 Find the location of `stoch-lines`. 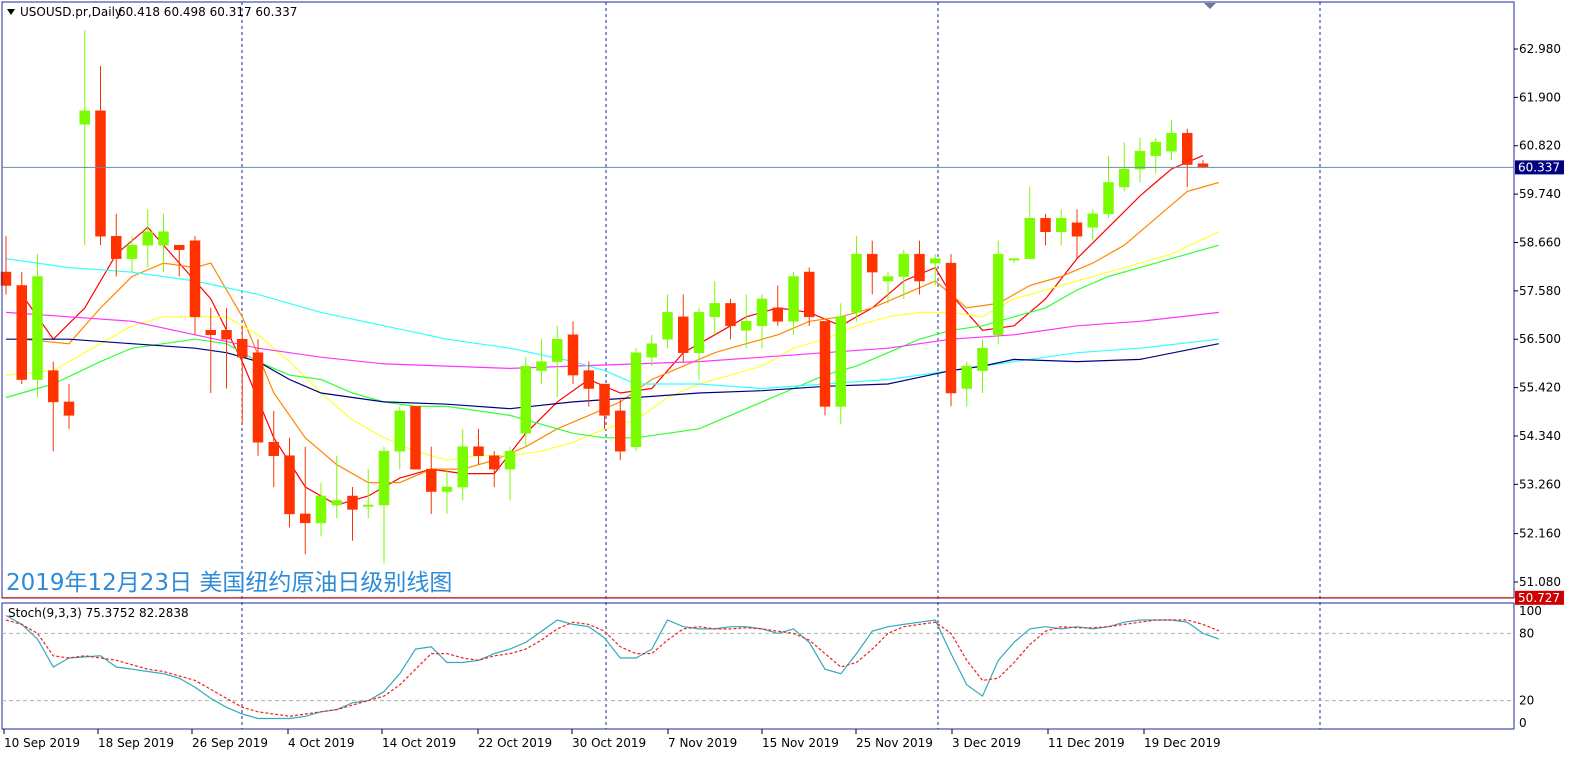

stoch-lines is located at coordinates (612, 667).